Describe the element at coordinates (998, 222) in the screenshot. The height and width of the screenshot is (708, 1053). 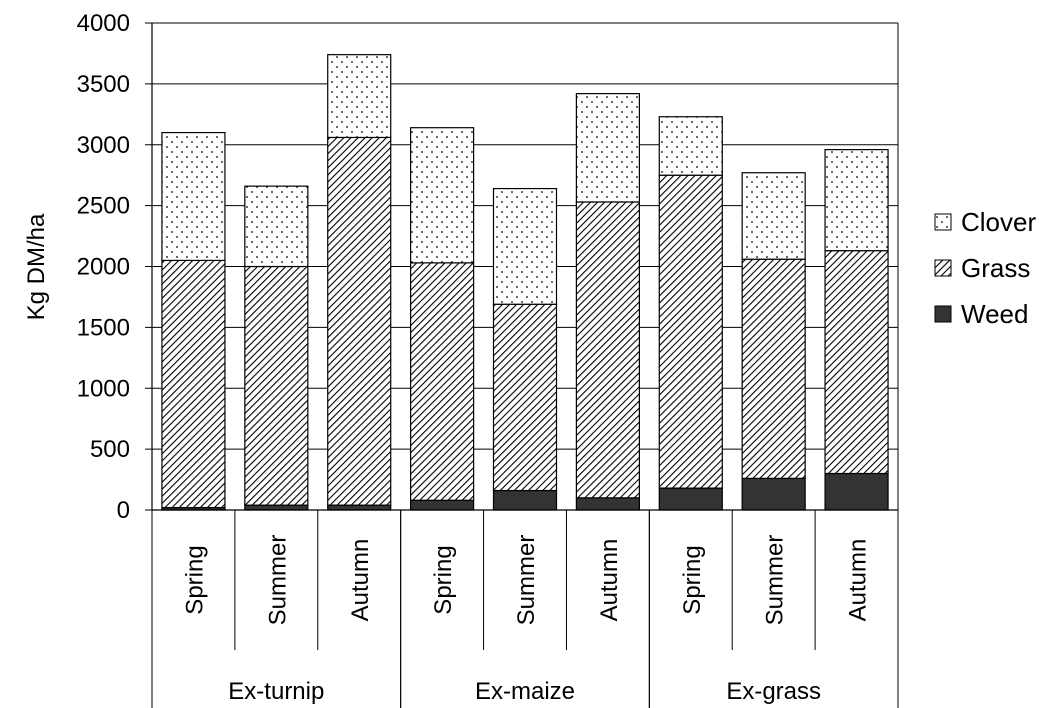
I see `legend-label-clover: Clover` at that location.